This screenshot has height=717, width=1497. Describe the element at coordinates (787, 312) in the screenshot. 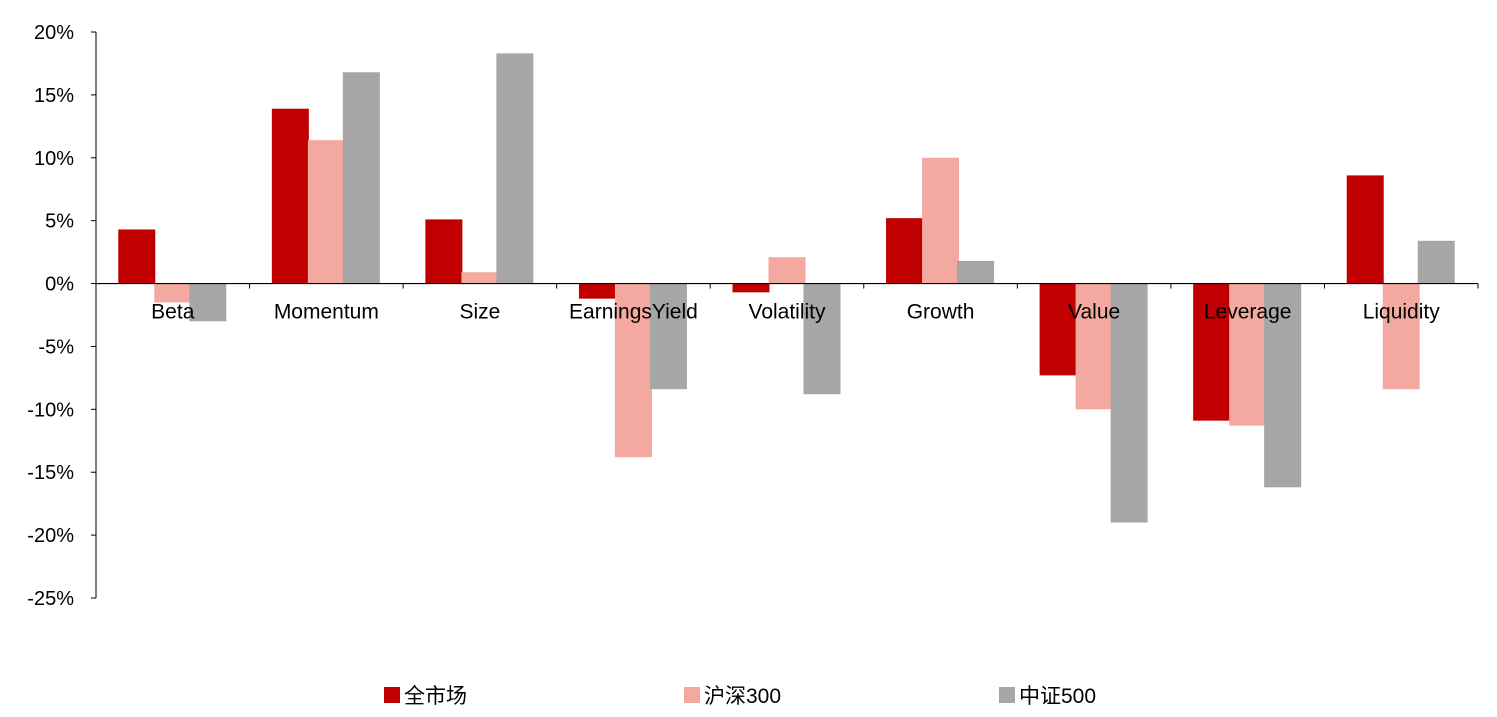

I see `x-category-label: Volatility` at that location.